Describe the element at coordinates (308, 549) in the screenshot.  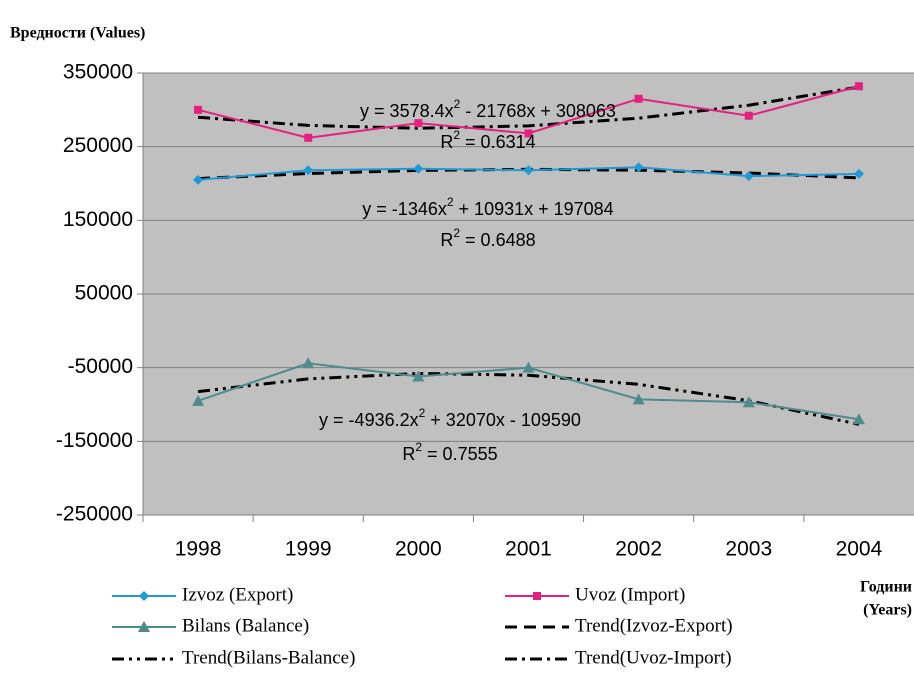
I see `x-tick-label: 1999` at that location.